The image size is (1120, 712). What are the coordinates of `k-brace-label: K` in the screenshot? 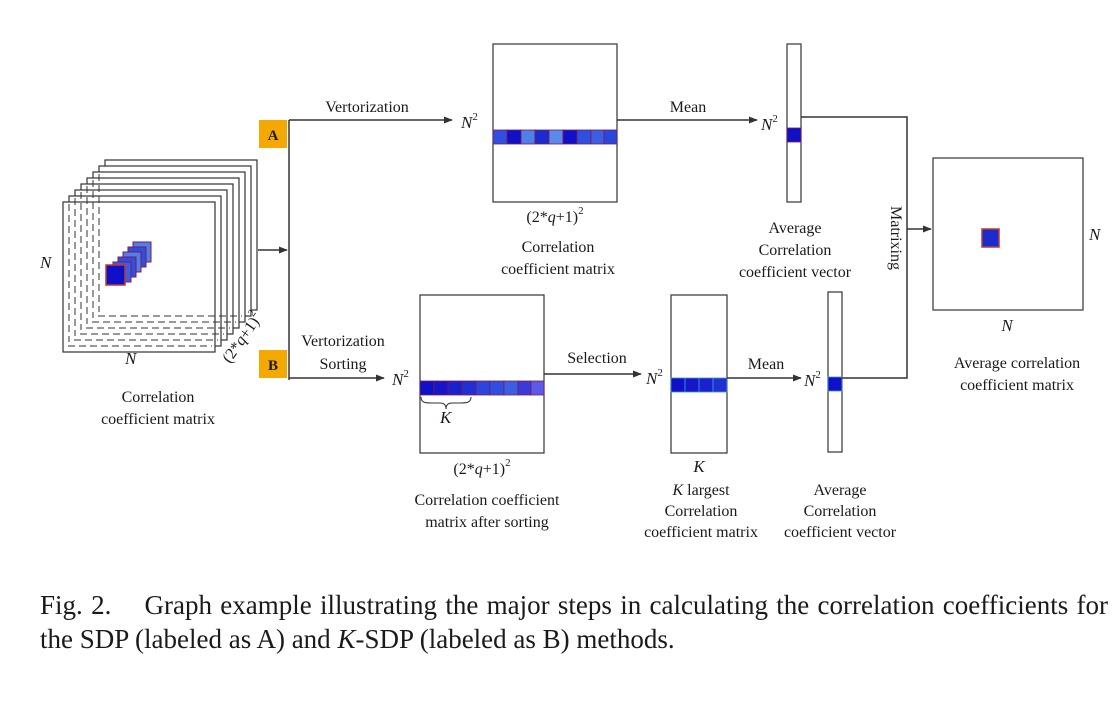 It's located at (446, 417).